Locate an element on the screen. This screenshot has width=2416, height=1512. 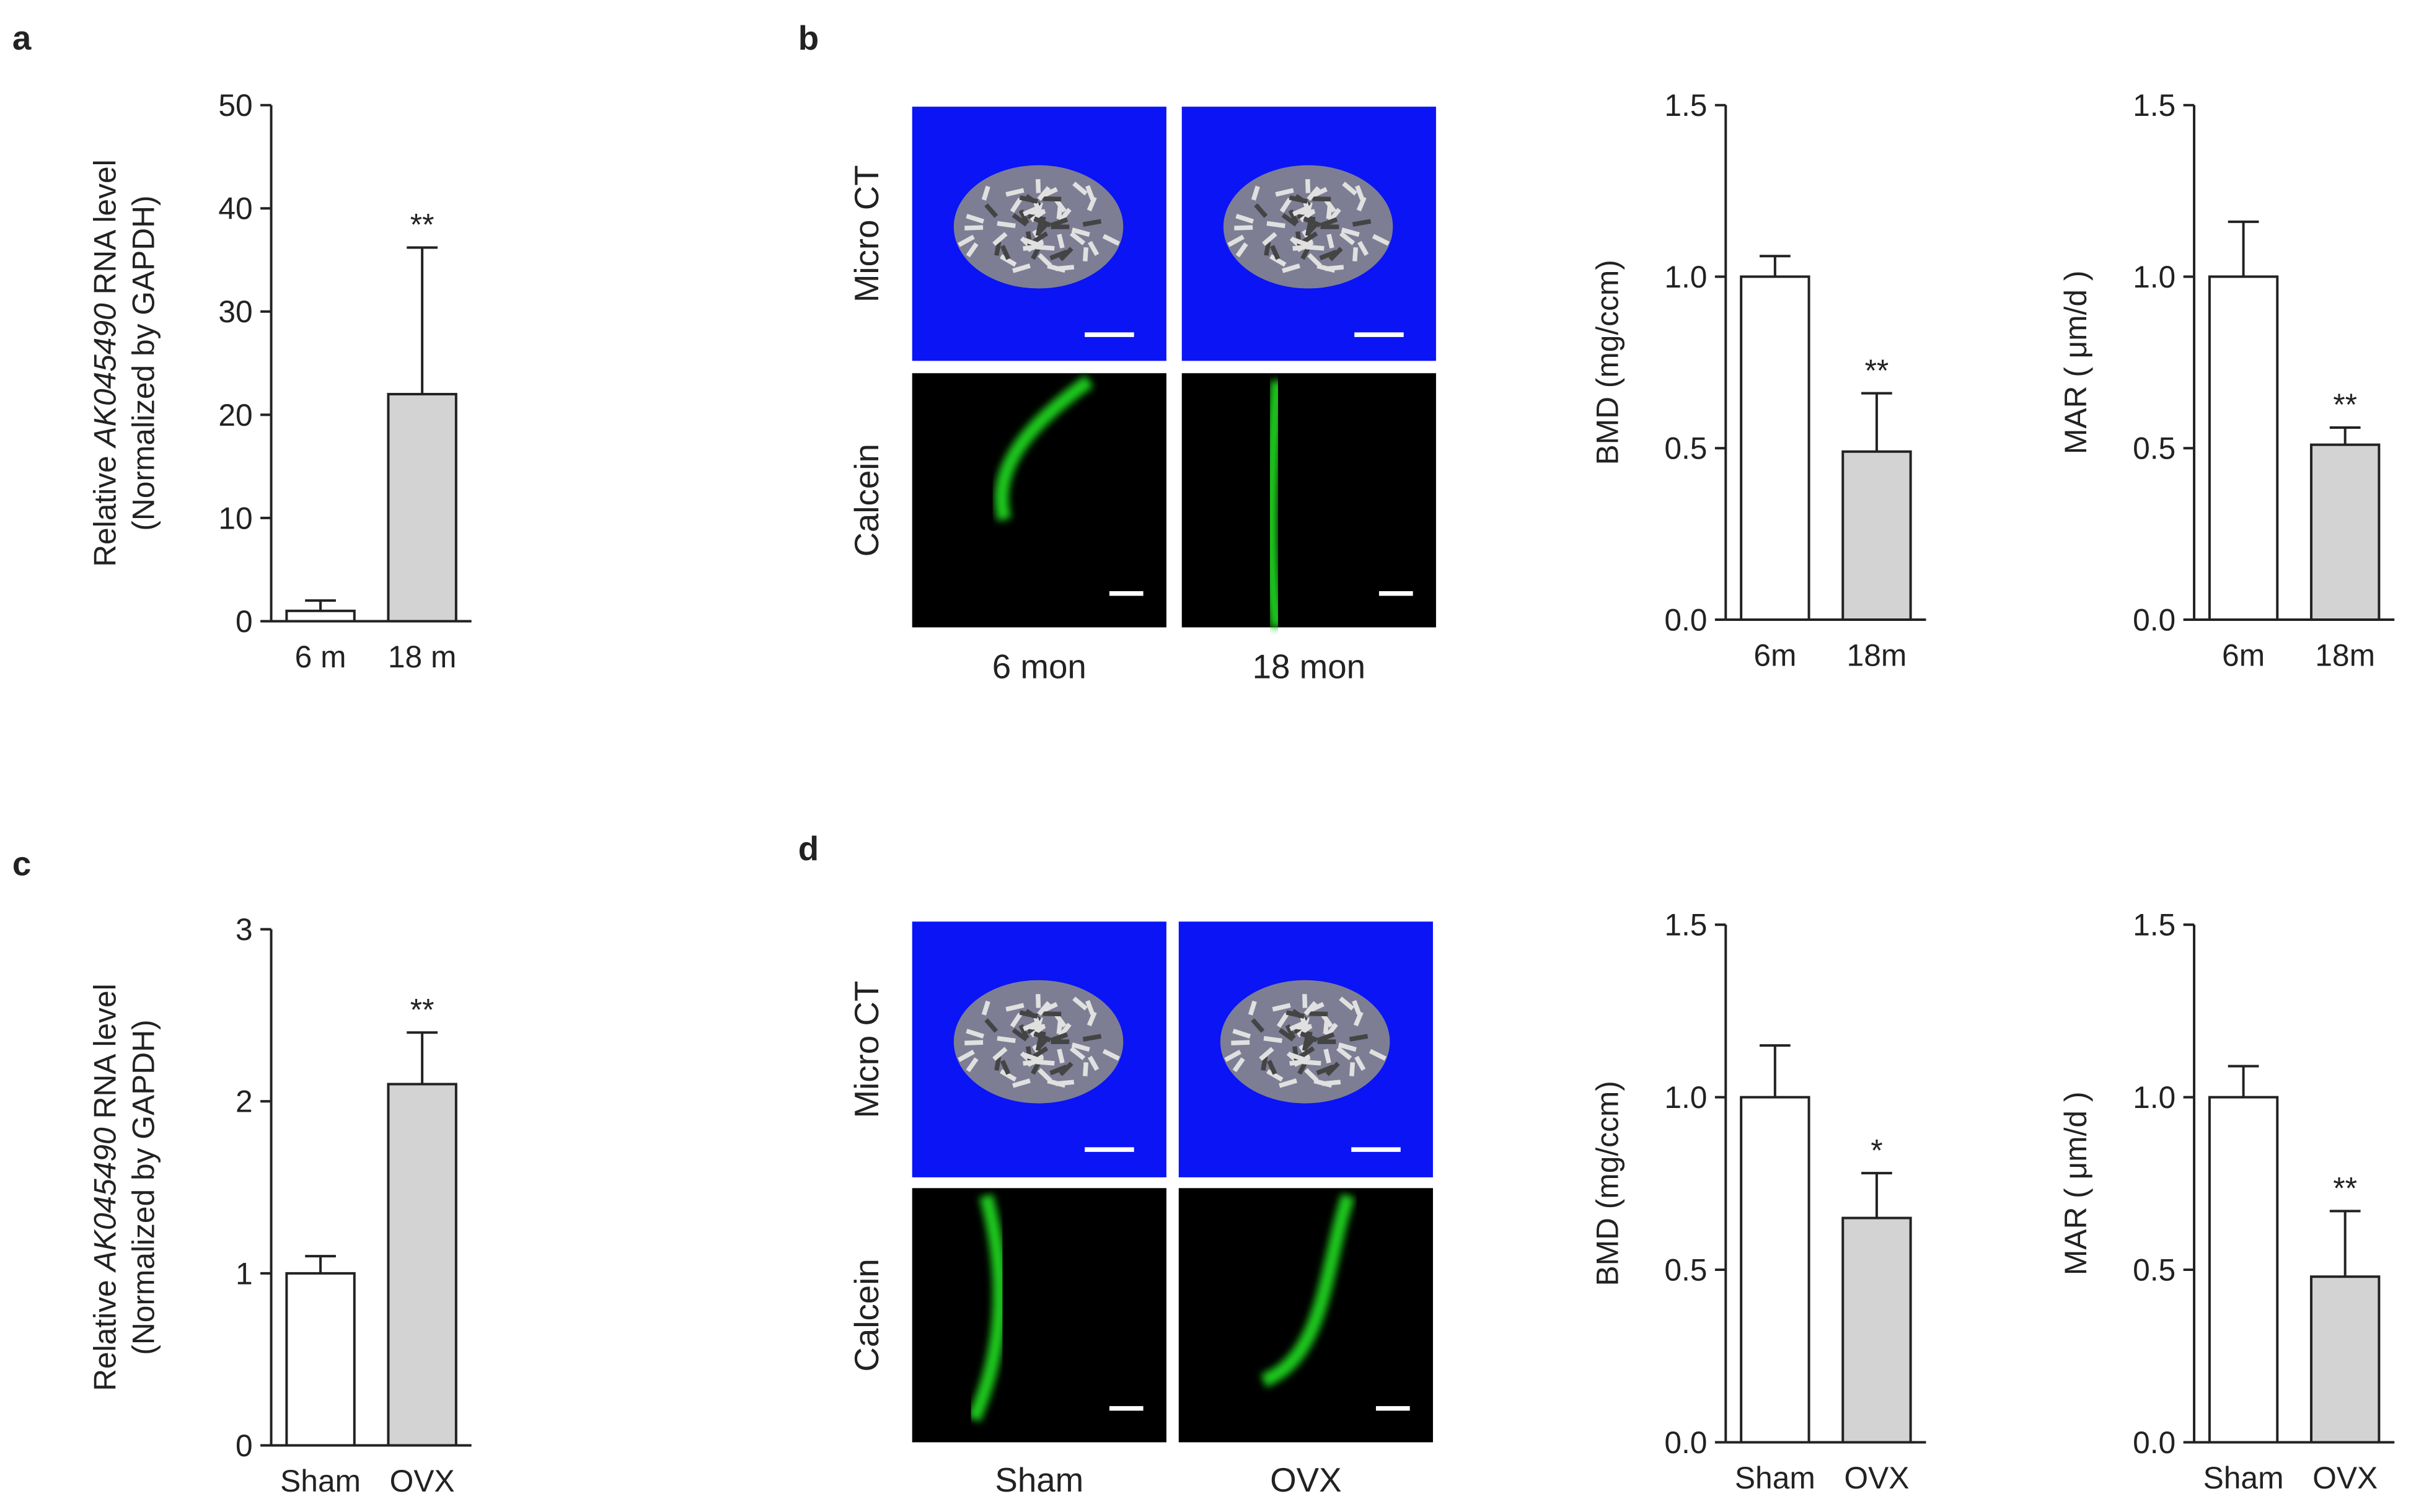
x-tick-label: Sham is located at coordinates (321, 1481).